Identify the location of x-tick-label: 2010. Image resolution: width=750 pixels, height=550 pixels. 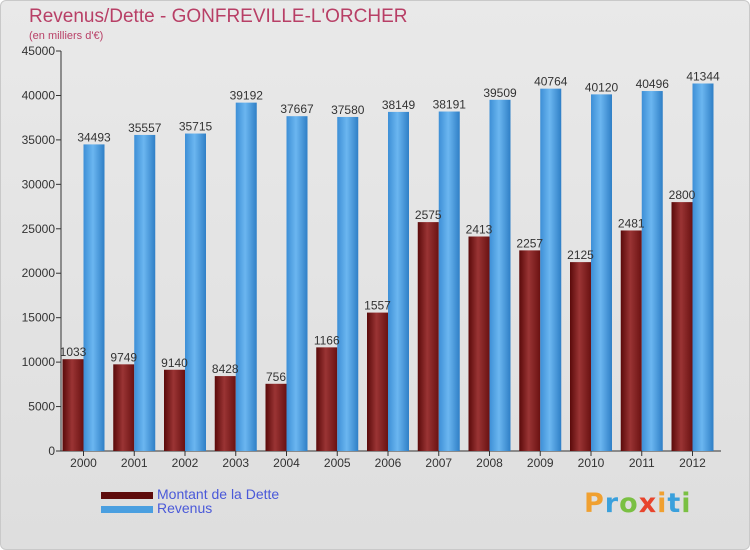
(591, 463).